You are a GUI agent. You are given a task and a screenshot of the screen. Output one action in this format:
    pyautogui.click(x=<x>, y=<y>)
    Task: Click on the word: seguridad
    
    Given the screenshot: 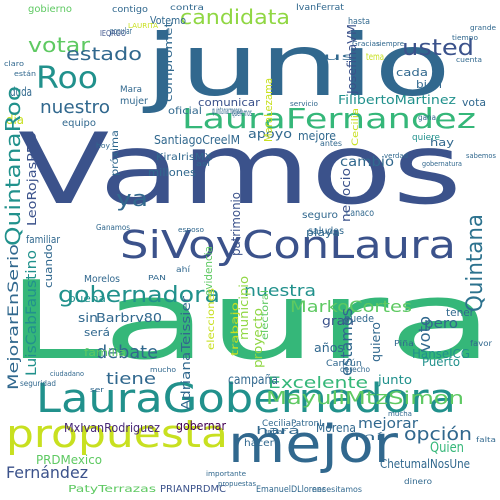 What is the action you would take?
    pyautogui.click(x=38, y=383)
    